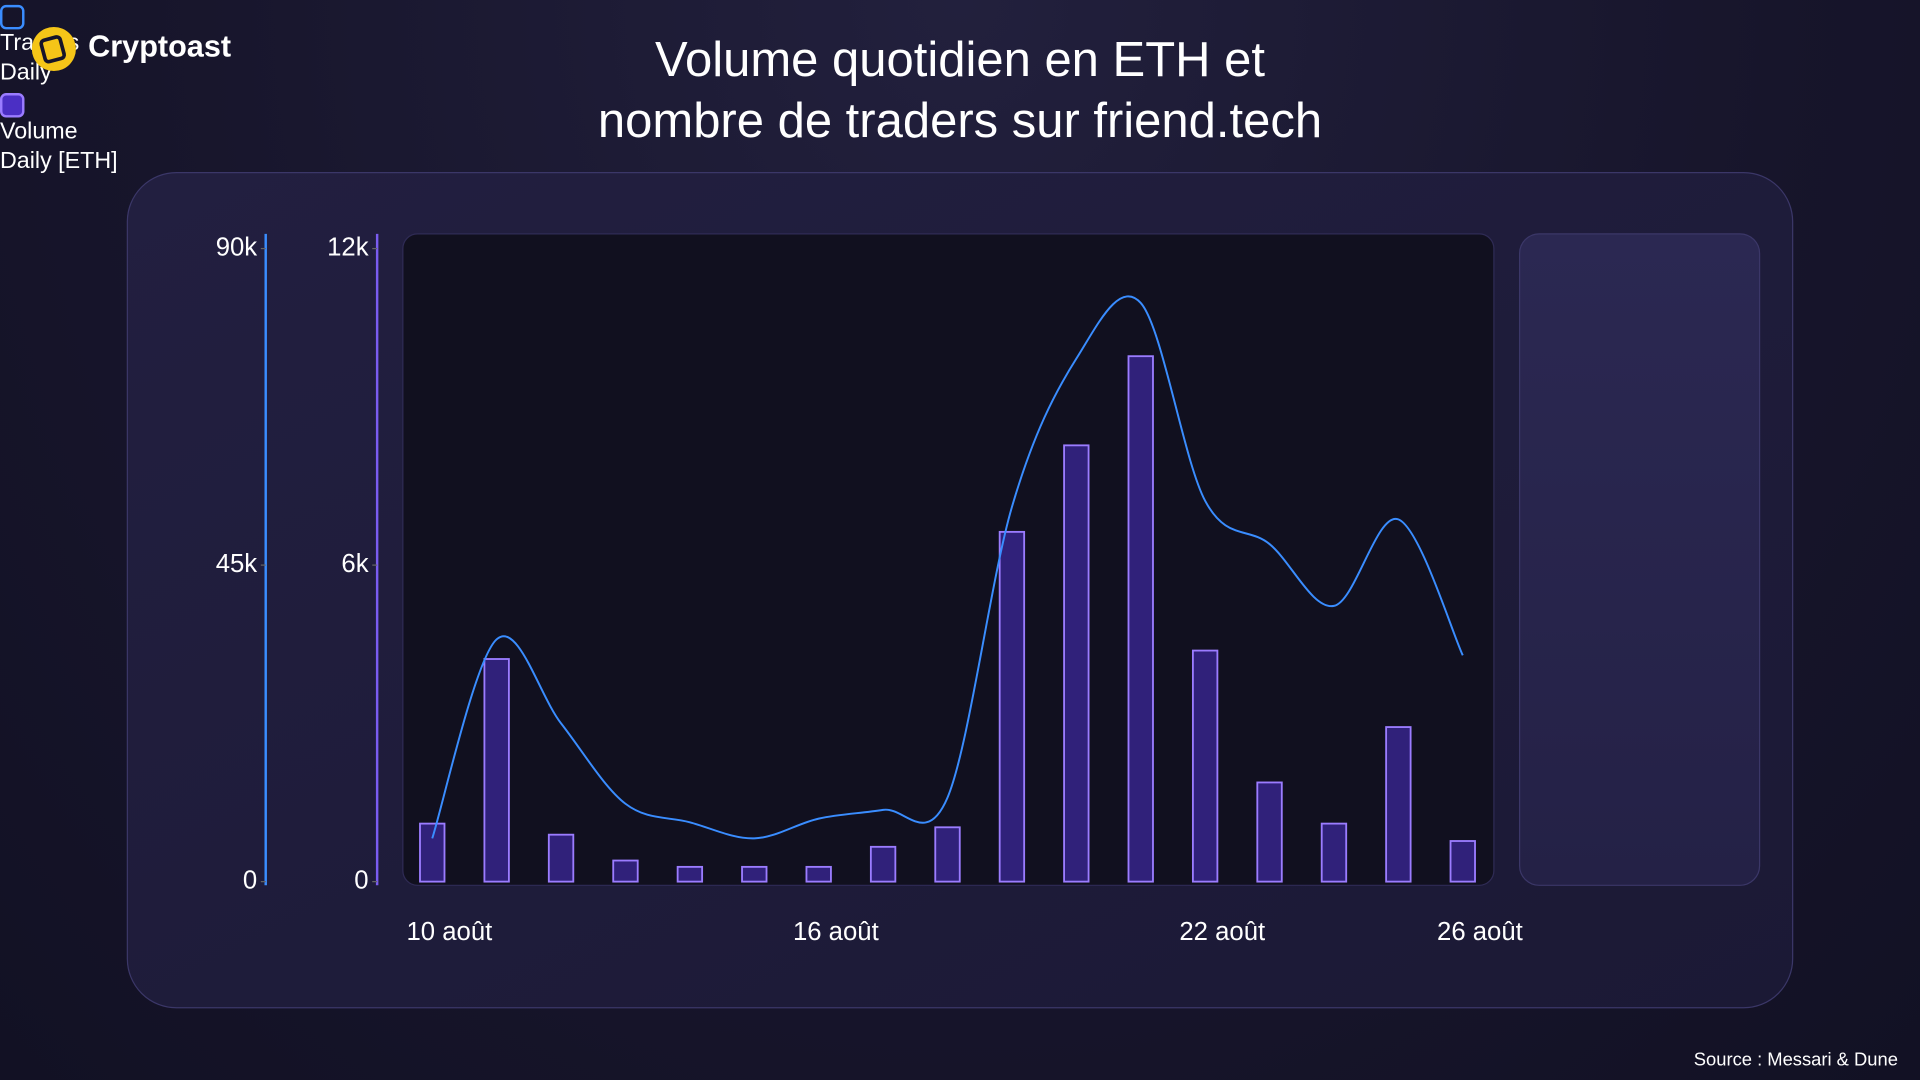 This screenshot has width=1920, height=1080. What do you see at coordinates (1222, 932) in the screenshot?
I see `x-tick-label: 22 août` at bounding box center [1222, 932].